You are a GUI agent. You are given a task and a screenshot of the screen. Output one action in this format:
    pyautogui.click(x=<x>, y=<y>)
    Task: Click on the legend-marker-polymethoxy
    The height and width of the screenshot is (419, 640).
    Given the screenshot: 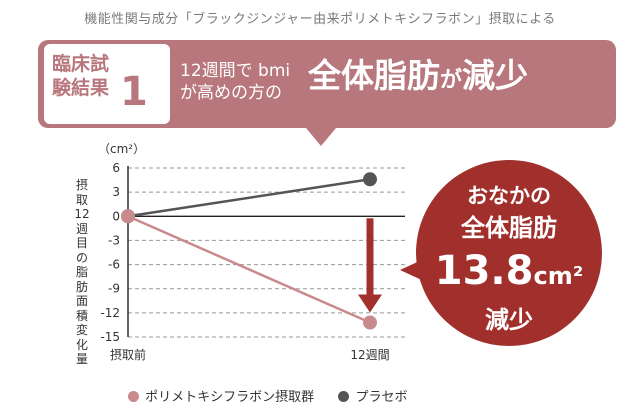 What is the action you would take?
    pyautogui.click(x=133, y=396)
    